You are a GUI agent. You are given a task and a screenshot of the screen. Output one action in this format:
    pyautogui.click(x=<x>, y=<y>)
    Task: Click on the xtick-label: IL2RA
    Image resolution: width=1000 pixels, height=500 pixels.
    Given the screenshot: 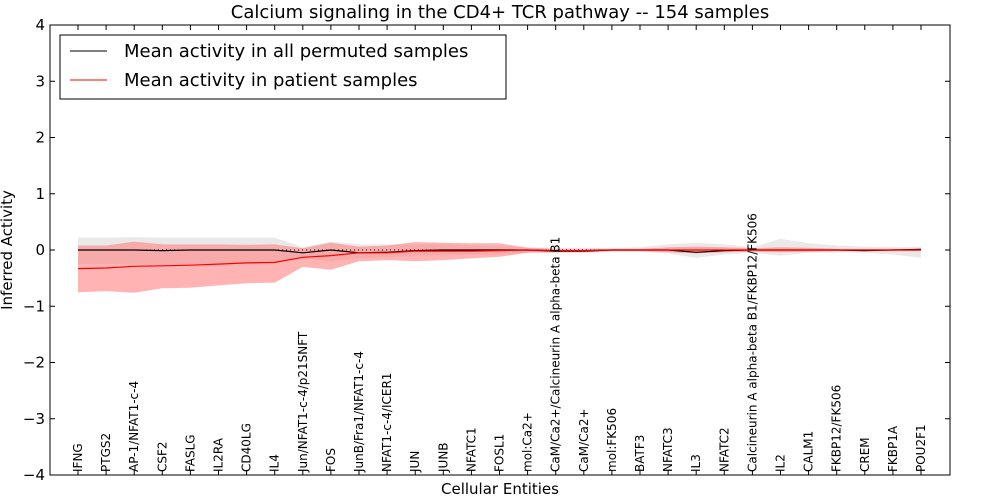 What is the action you would take?
    pyautogui.click(x=219, y=454)
    